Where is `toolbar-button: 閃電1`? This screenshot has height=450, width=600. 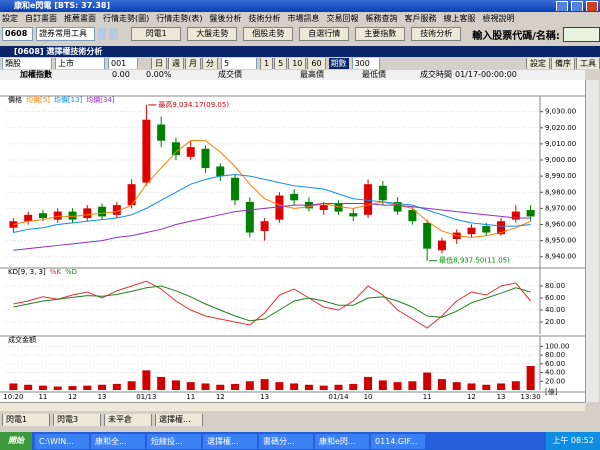 toolbar-button: 閃電1 is located at coordinates (156, 34).